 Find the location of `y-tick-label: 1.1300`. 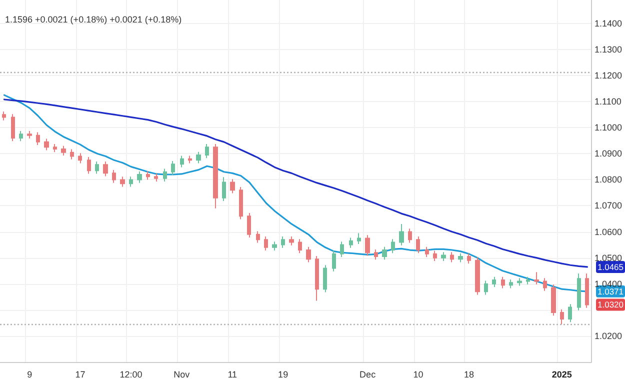

y-tick-label: 1.1300 is located at coordinates (608, 49).